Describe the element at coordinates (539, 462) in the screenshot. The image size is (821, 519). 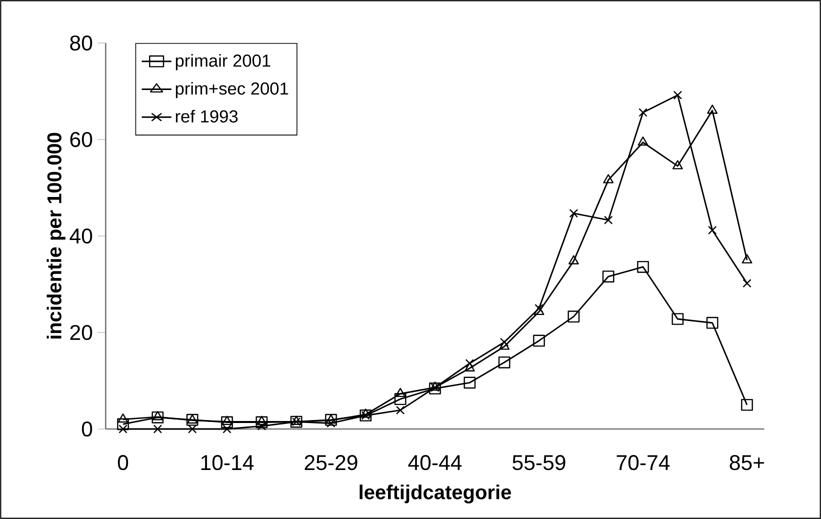
I see `x-tick-label: 55-59` at that location.